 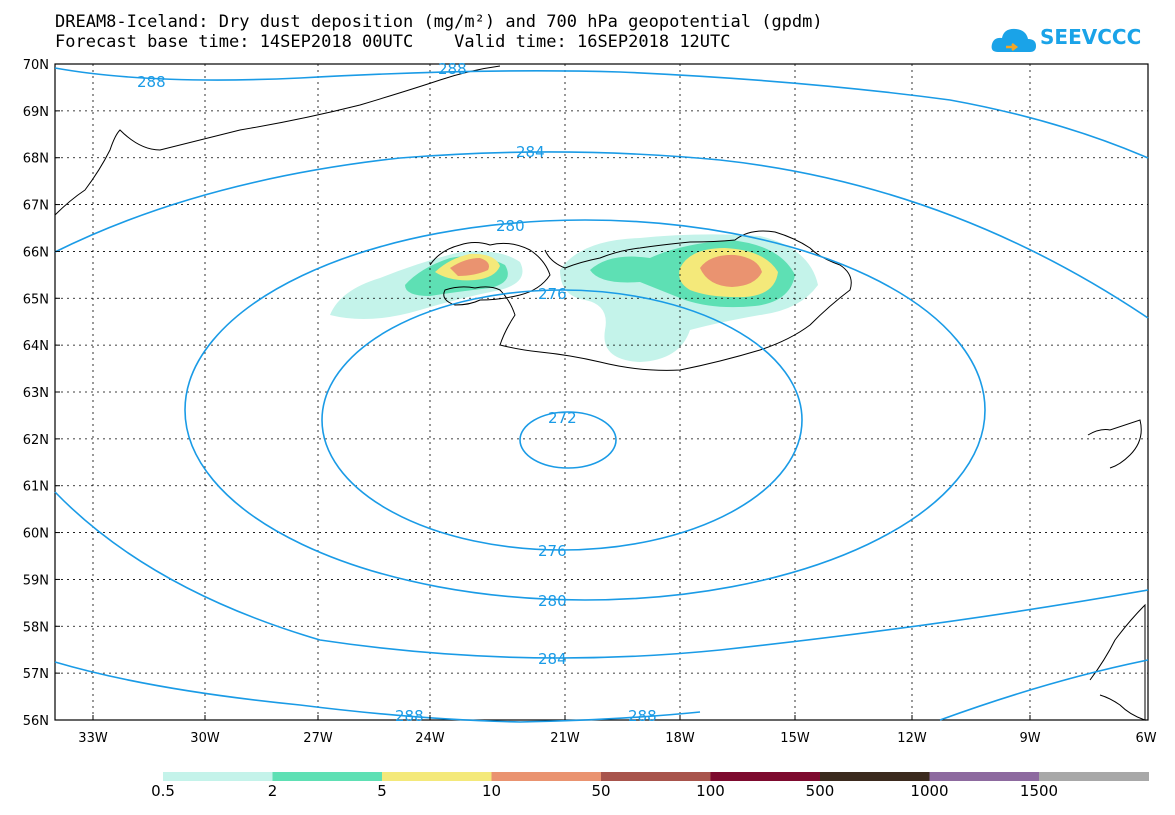 What do you see at coordinates (36, 206) in the screenshot?
I see `latitude-label: 67N` at bounding box center [36, 206].